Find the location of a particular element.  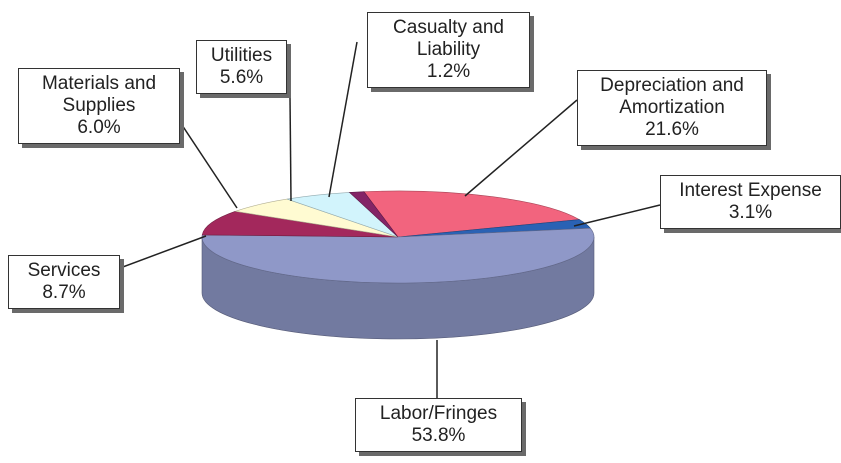

category-label: Materials and Supplies is located at coordinates (99, 94).